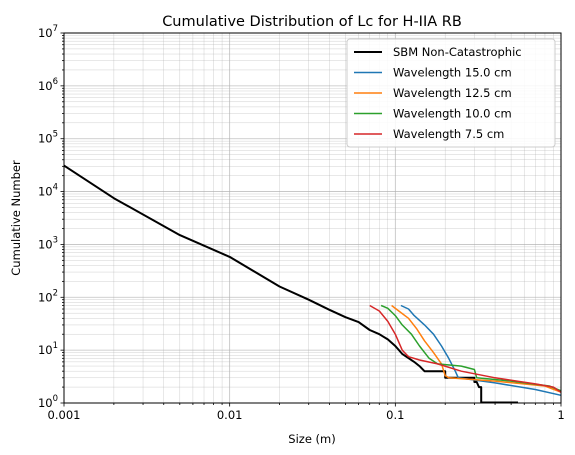  I want to click on y-tick-label: 10¹, so click(48, 349).